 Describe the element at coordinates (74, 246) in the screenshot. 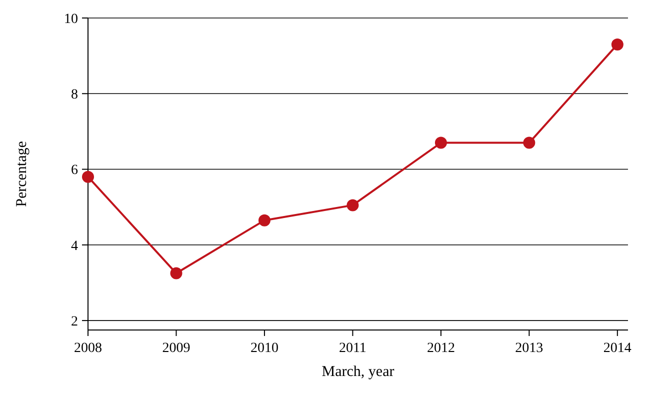

I see `y-tick-label: 4` at that location.